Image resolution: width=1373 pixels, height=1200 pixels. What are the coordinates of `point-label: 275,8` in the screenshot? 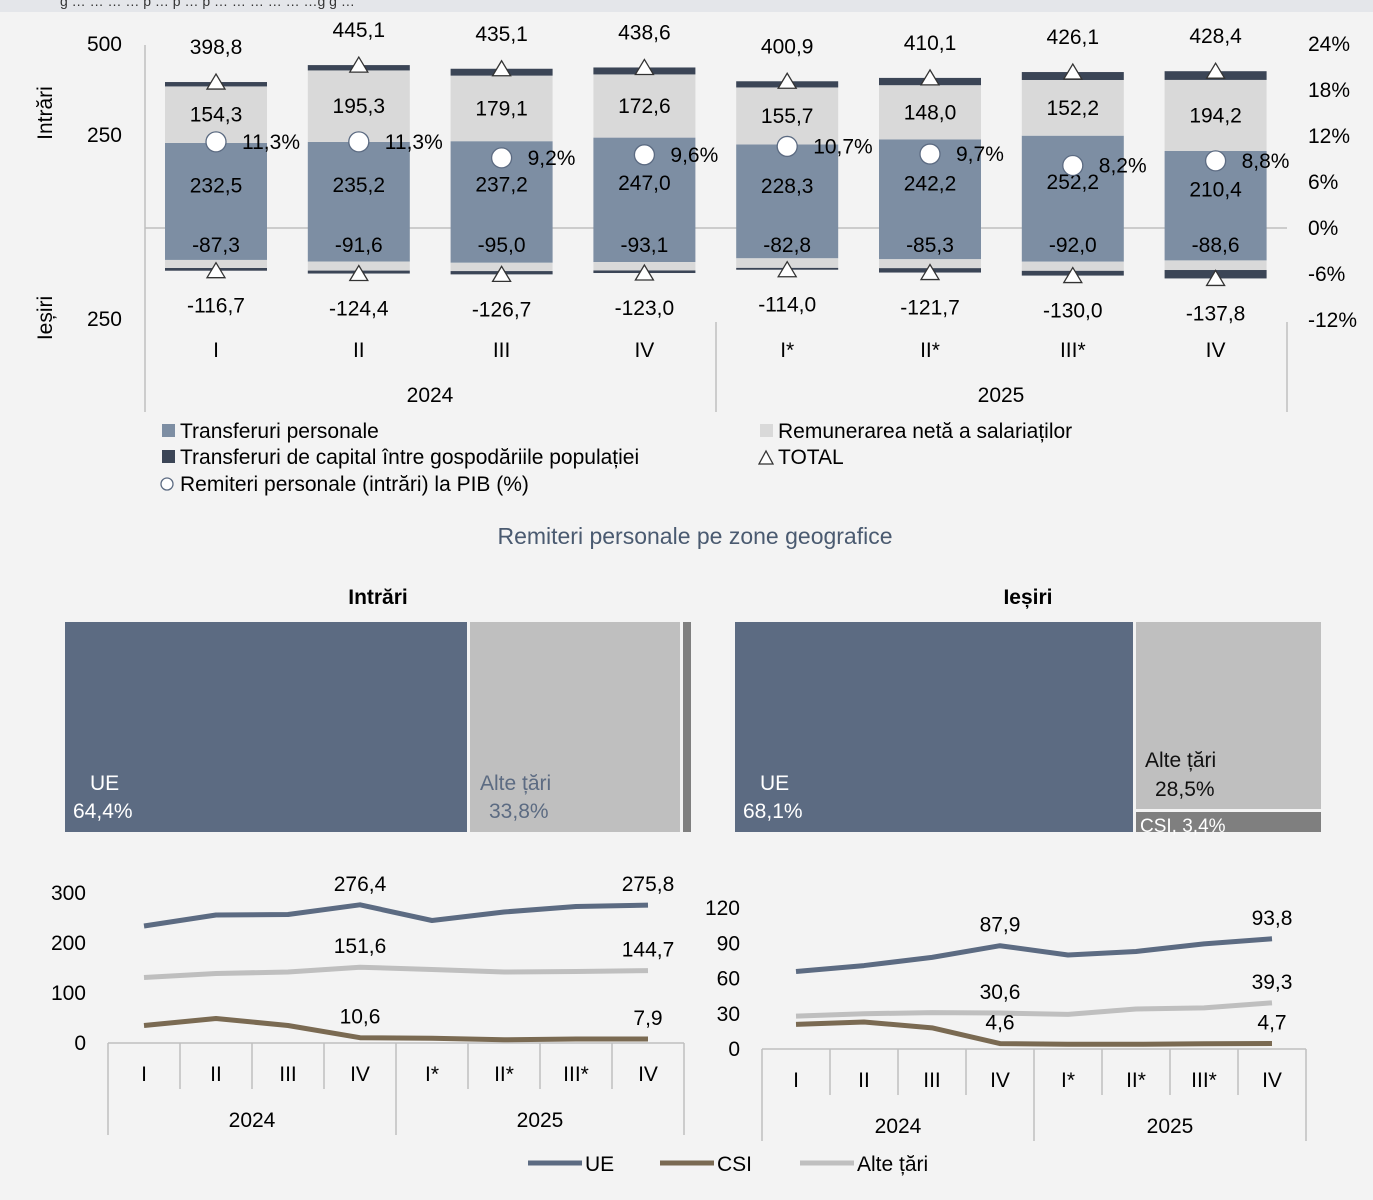 It's located at (648, 884).